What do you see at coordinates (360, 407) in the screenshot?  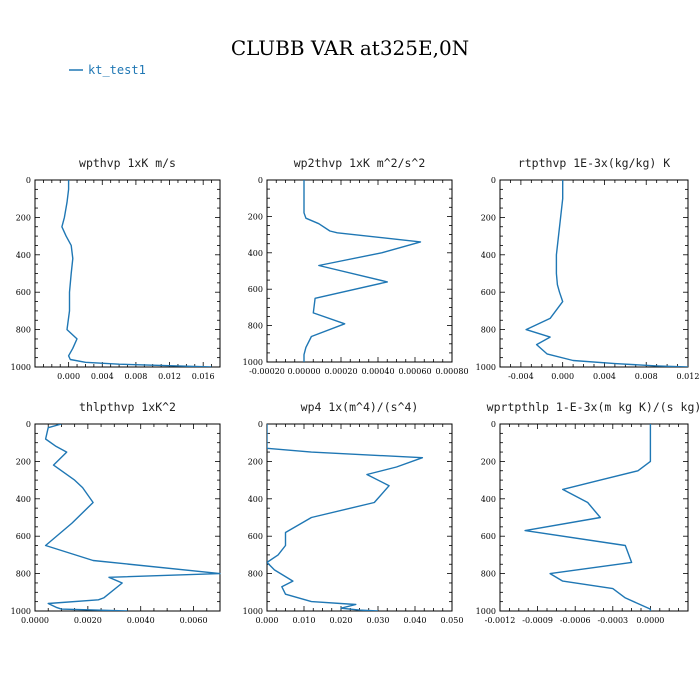 I see `panel-title: wp4 1x(m^4)/(s^4)` at bounding box center [360, 407].